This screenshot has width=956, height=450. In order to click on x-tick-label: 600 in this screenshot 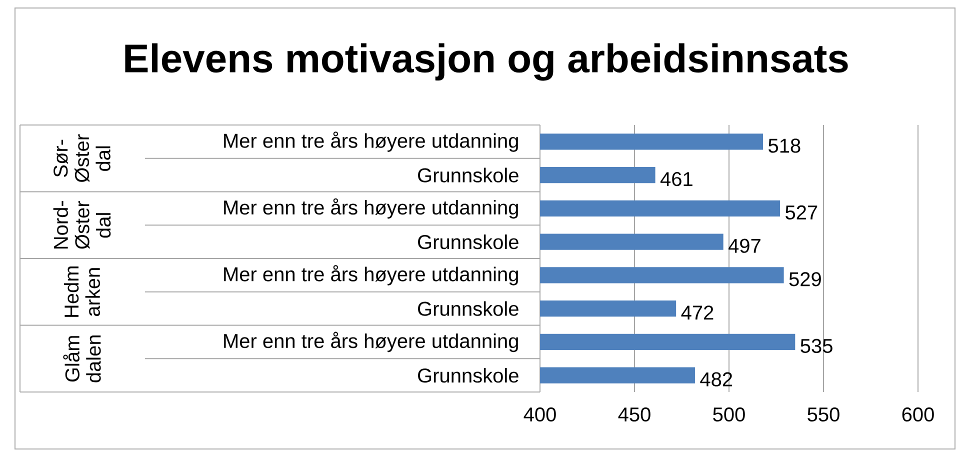, I will do `click(918, 414)`.